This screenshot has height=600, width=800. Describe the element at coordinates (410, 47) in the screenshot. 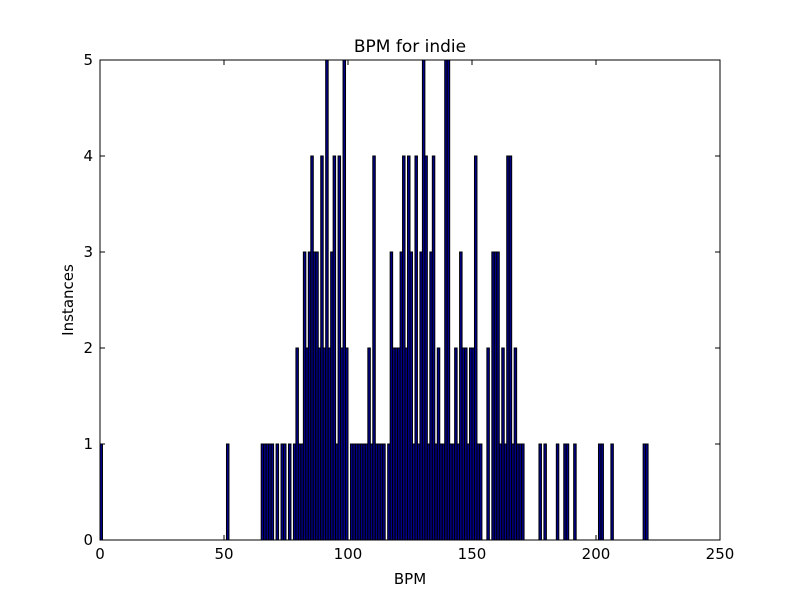

I see `chart-title: BPM for indie` at that location.